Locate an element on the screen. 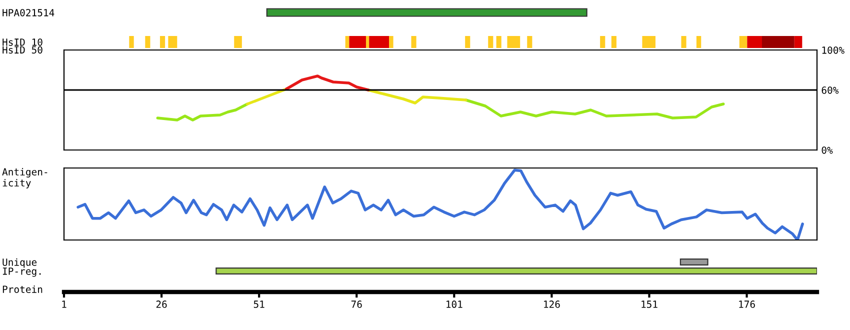  x-tick-label: 26 is located at coordinates (161, 304).